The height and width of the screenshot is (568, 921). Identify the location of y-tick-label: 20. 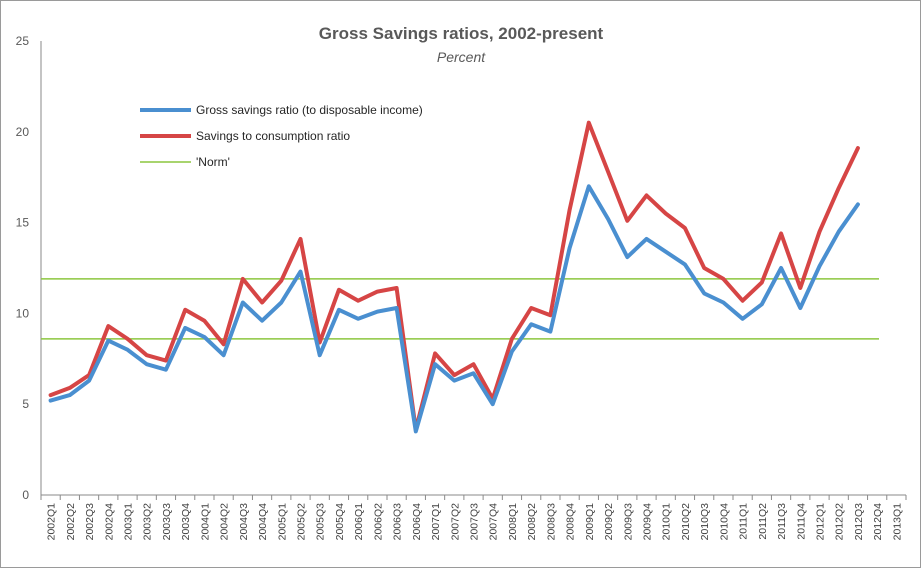
(23, 132).